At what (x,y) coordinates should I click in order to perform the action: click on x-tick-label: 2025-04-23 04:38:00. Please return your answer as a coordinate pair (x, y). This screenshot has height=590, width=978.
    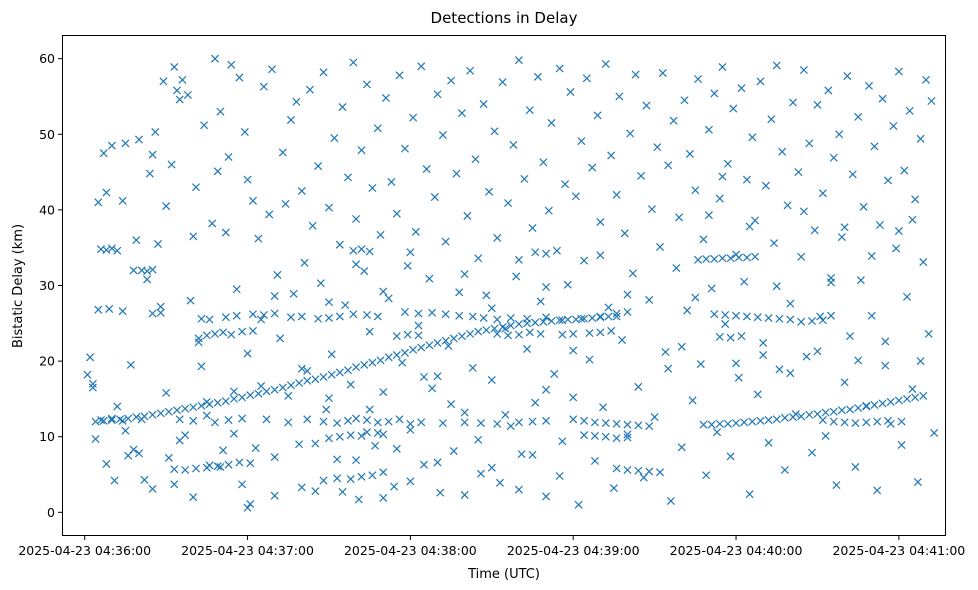
    Looking at the image, I should click on (410, 550).